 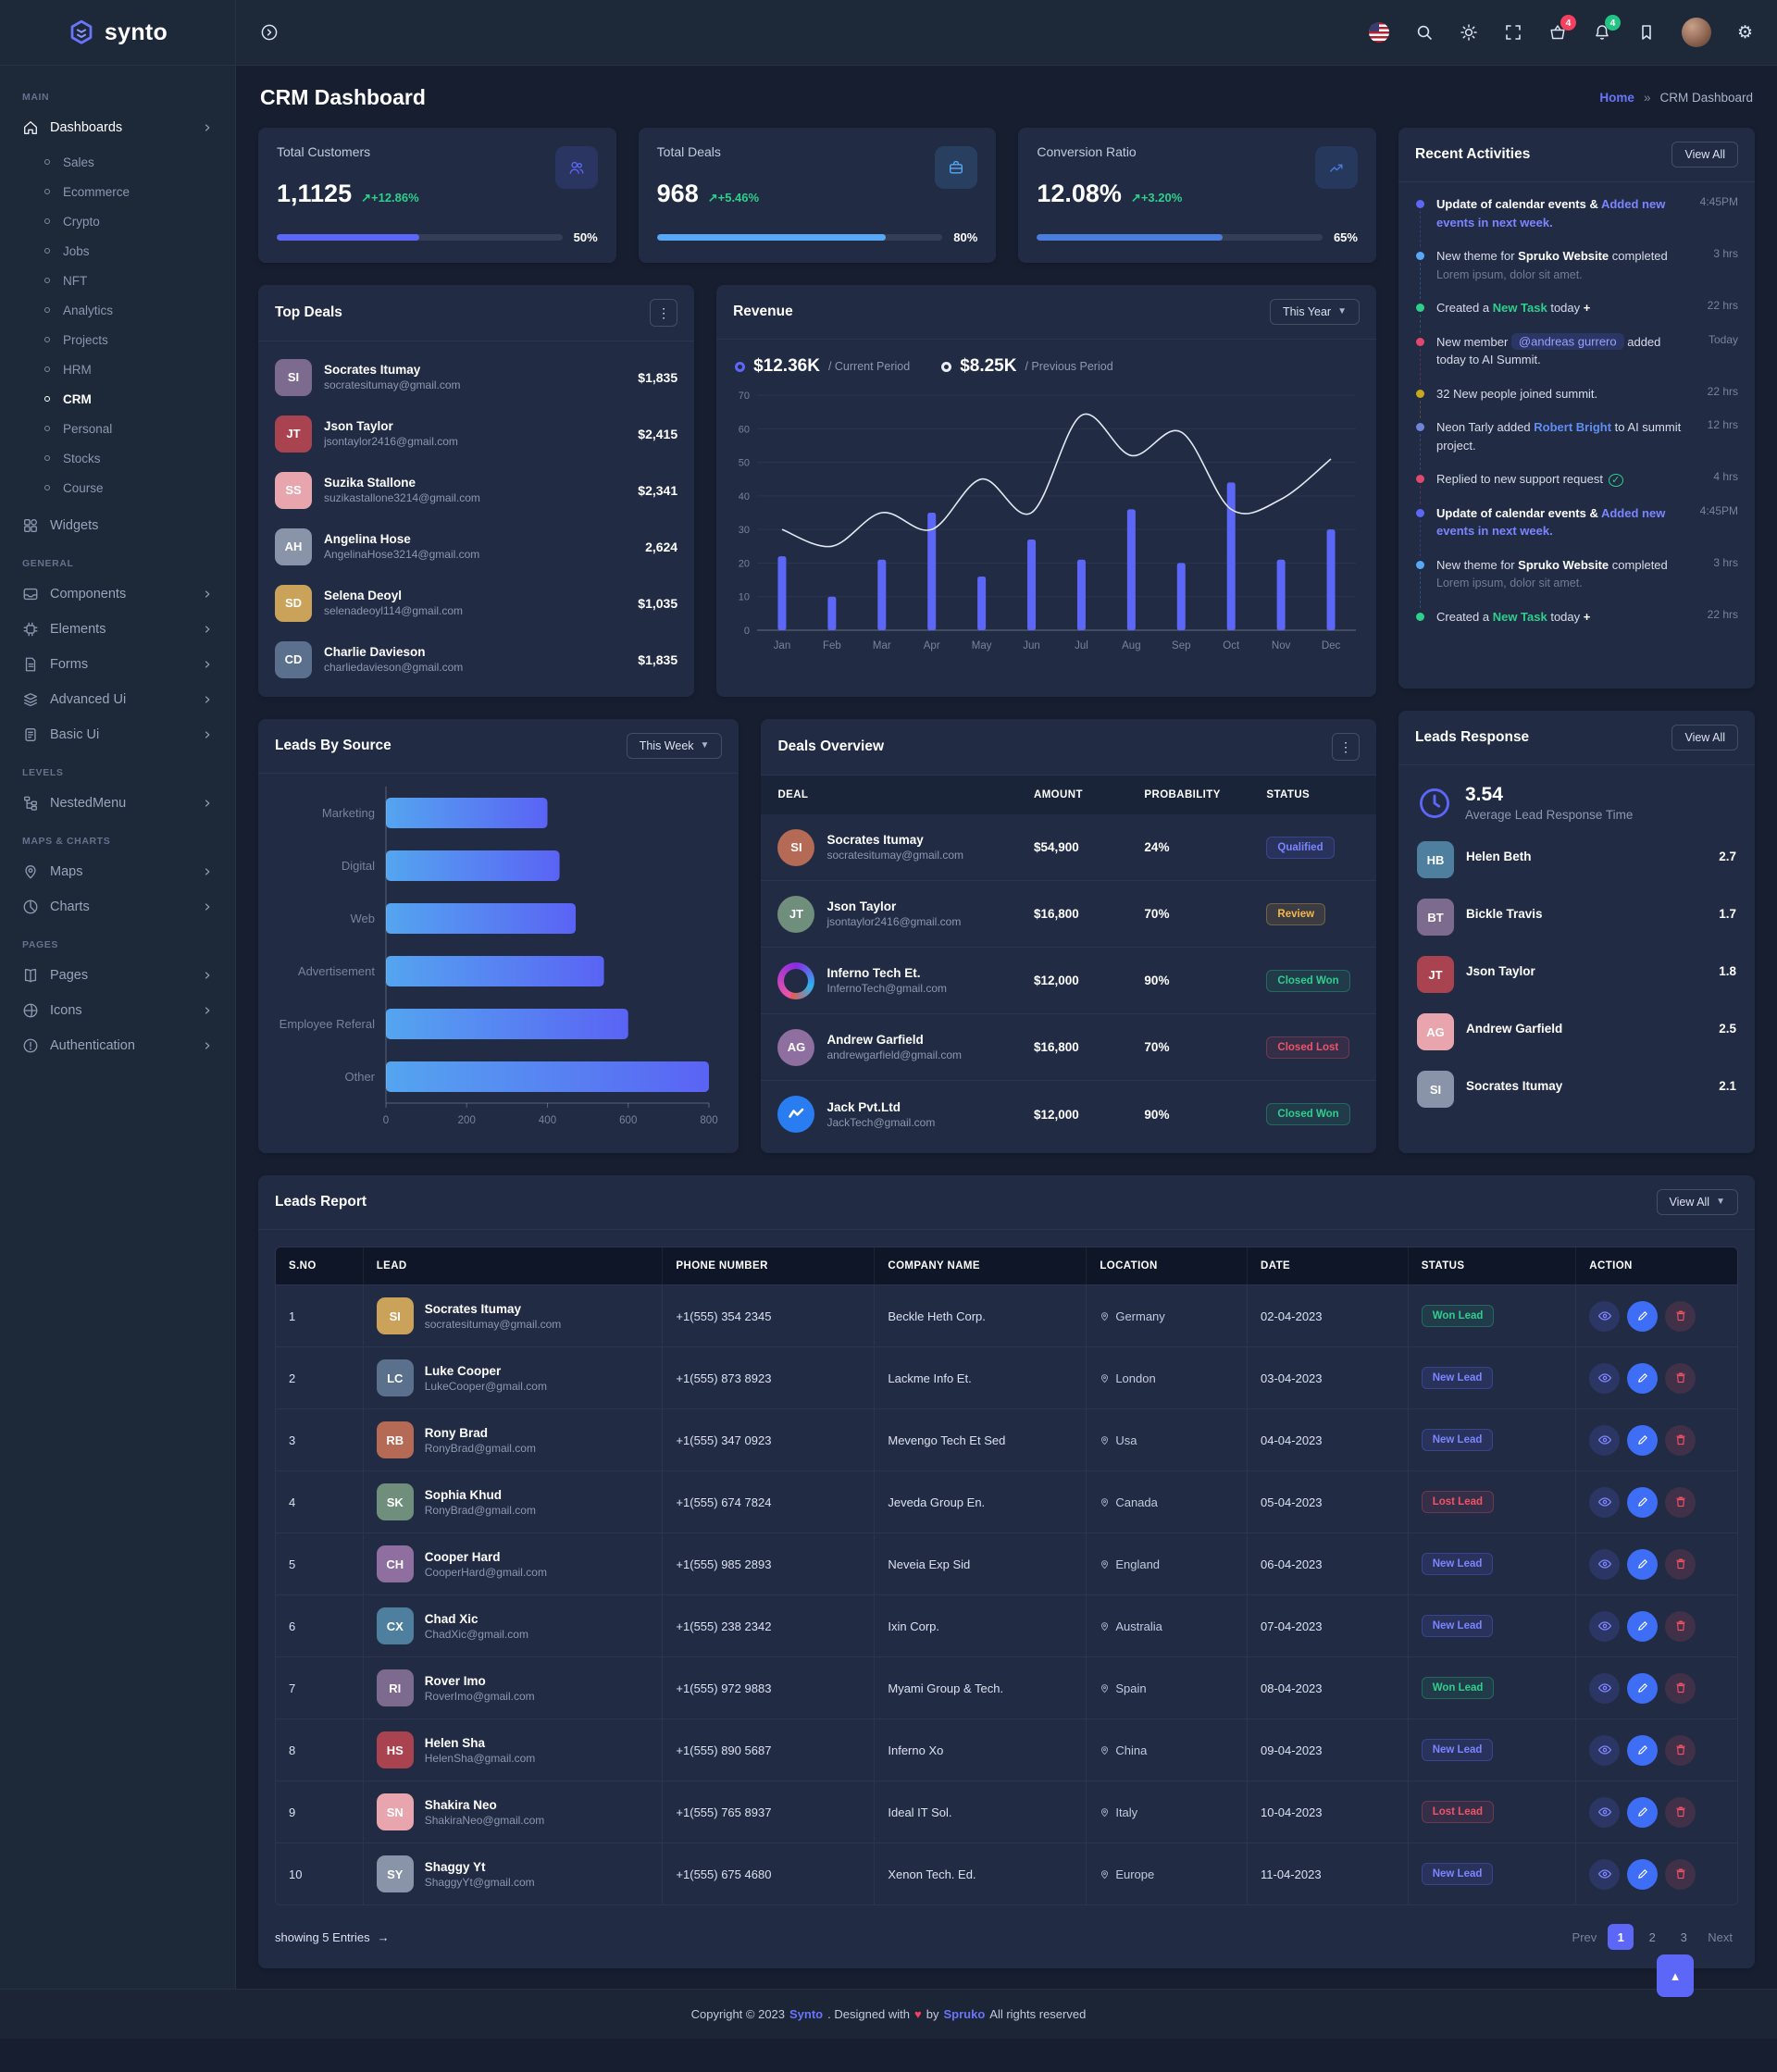 What do you see at coordinates (1720, 1936) in the screenshot?
I see `pagination-next: Next` at bounding box center [1720, 1936].